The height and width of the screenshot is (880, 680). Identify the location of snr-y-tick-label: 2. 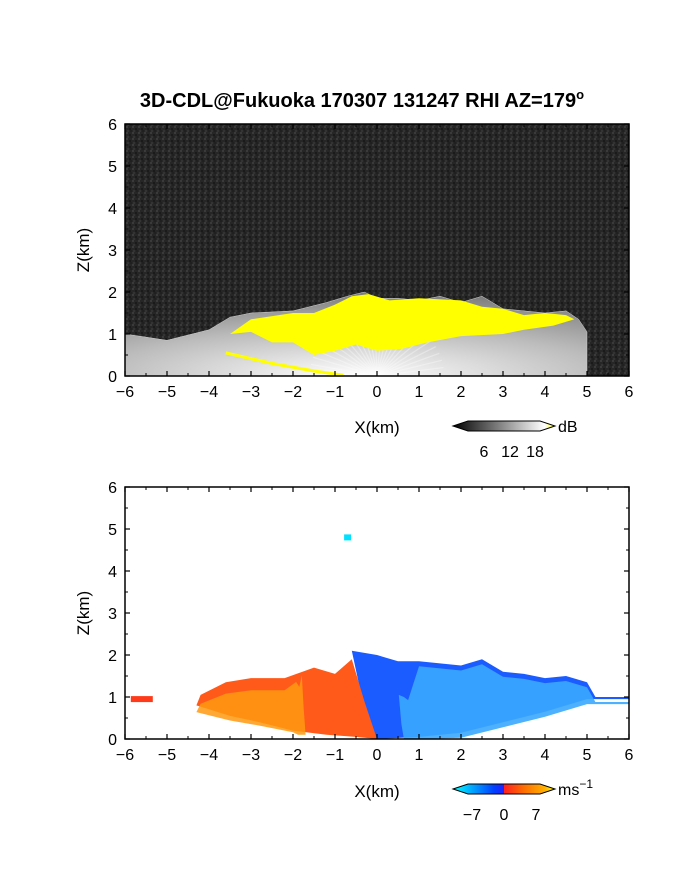
(112, 293).